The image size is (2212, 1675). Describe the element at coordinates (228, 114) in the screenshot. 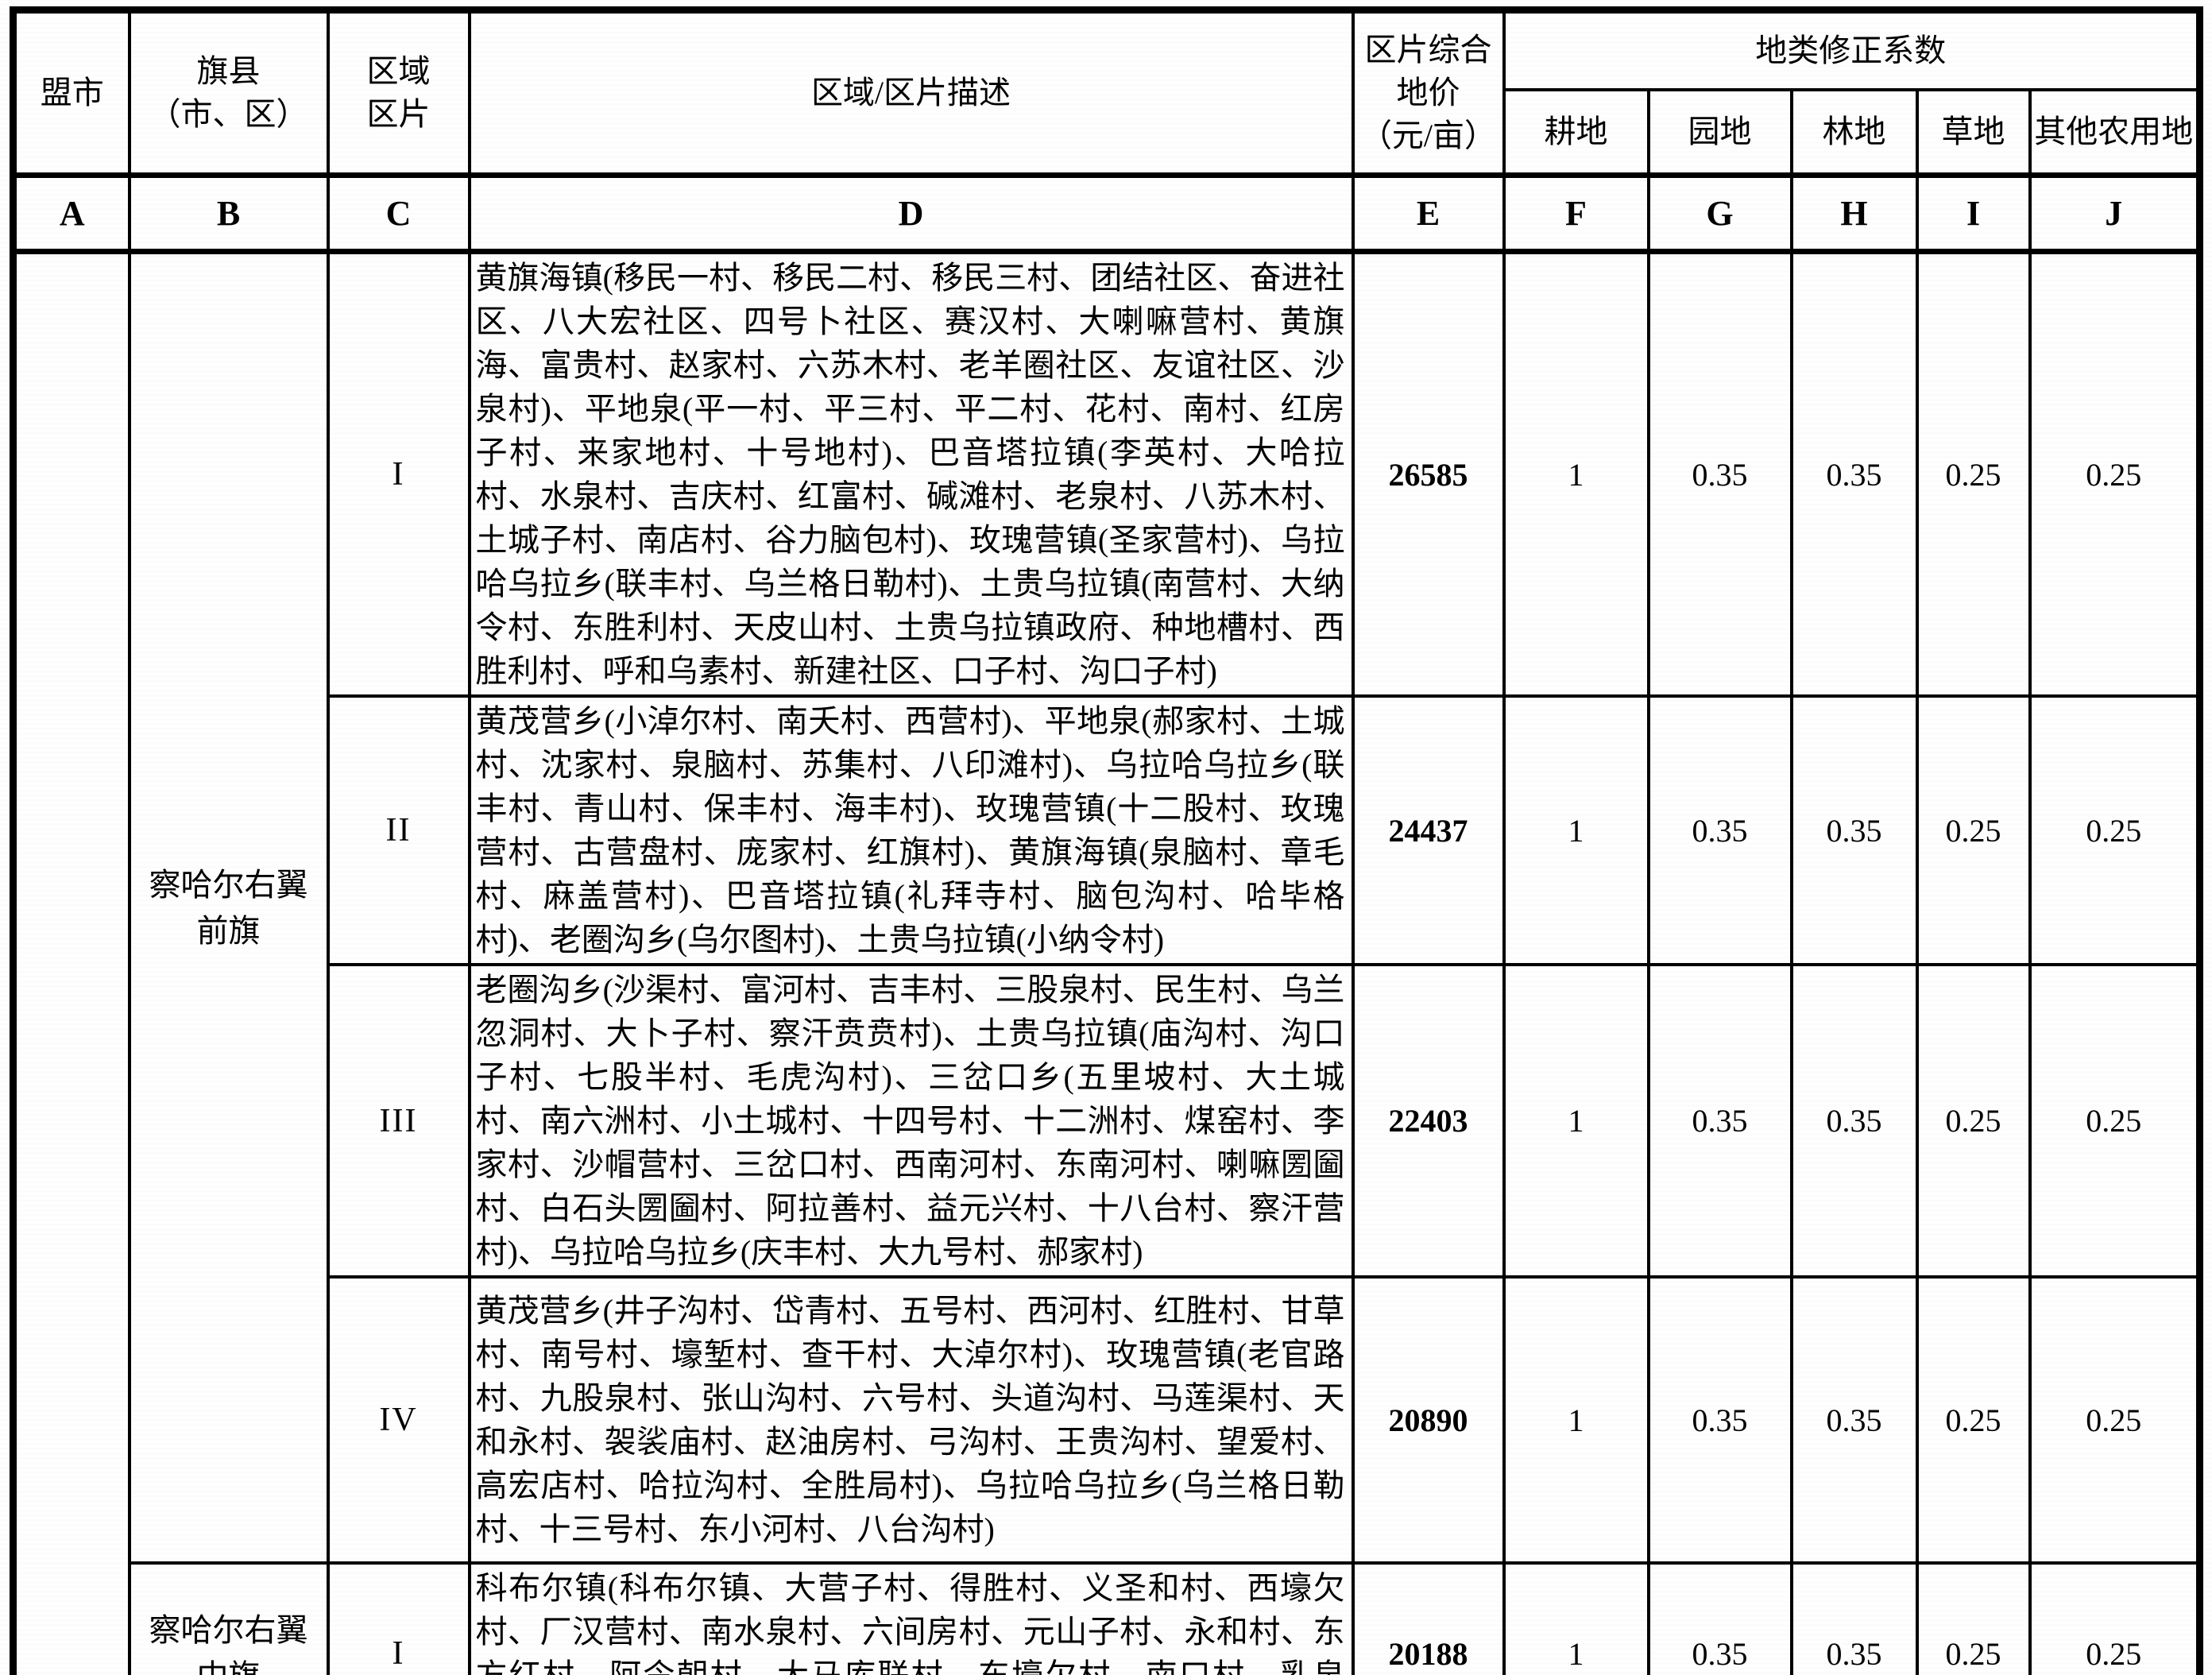

I see `header-banner-county-line2: （市、区）` at that location.